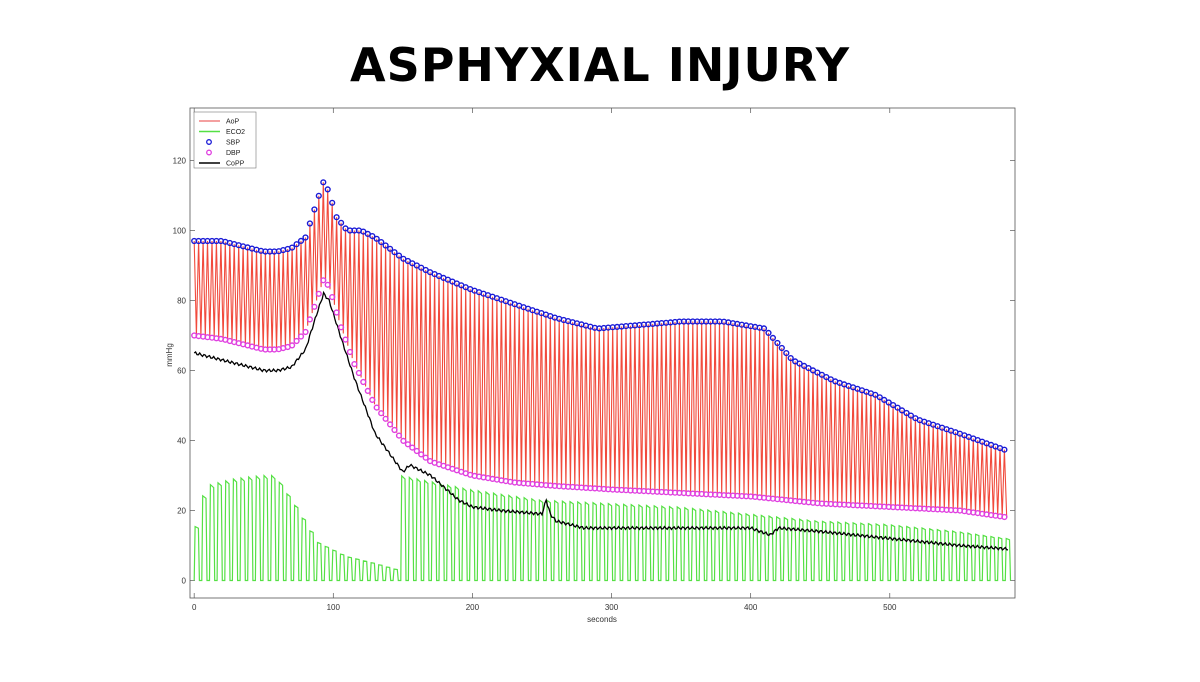 Image resolution: width=1200 pixels, height=682 pixels. I want to click on y-tick-label: 60, so click(181, 371).